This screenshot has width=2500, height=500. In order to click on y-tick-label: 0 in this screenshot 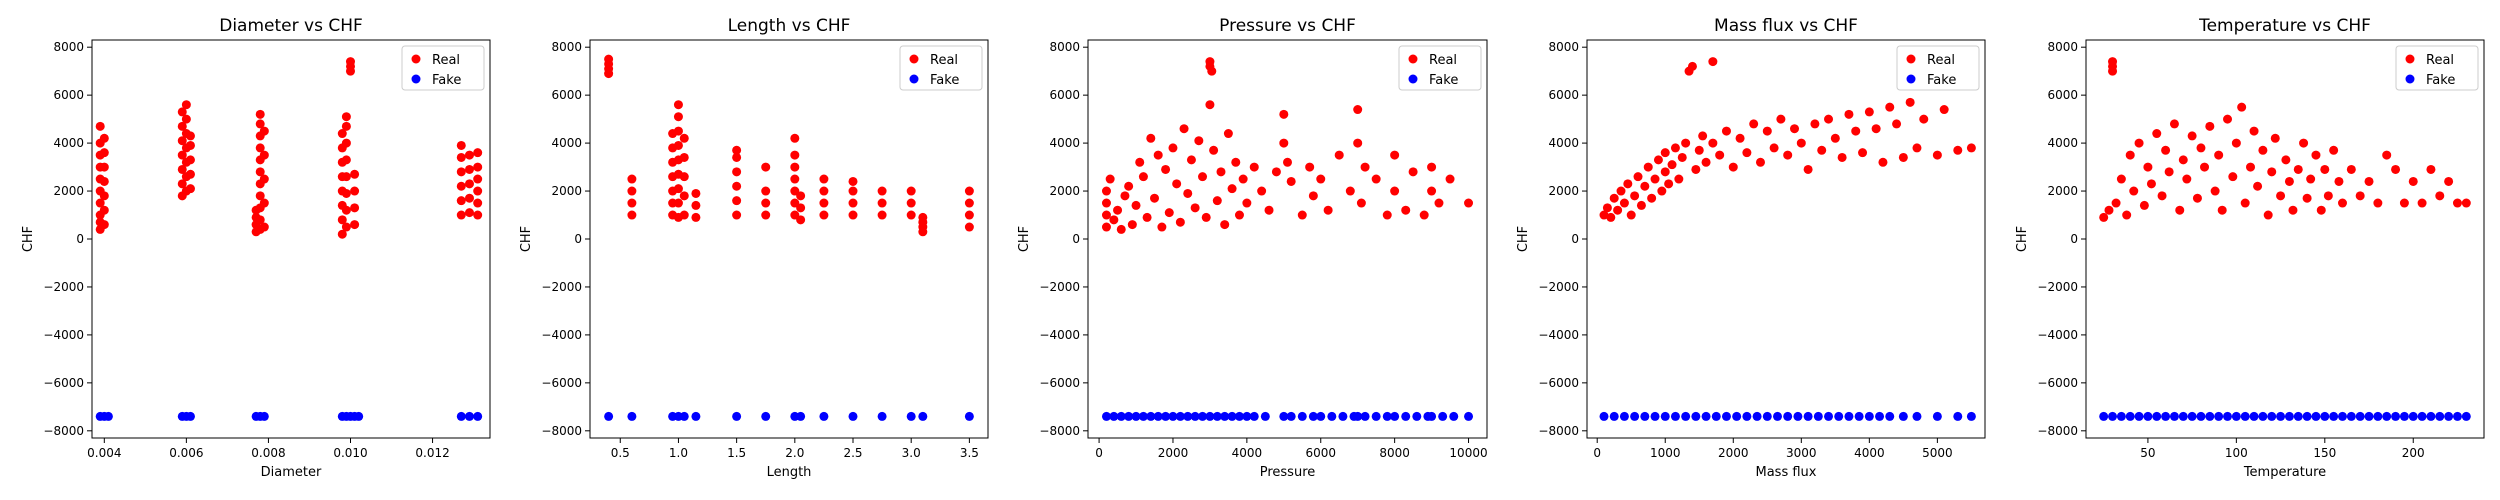, I will do `click(1575, 239)`.